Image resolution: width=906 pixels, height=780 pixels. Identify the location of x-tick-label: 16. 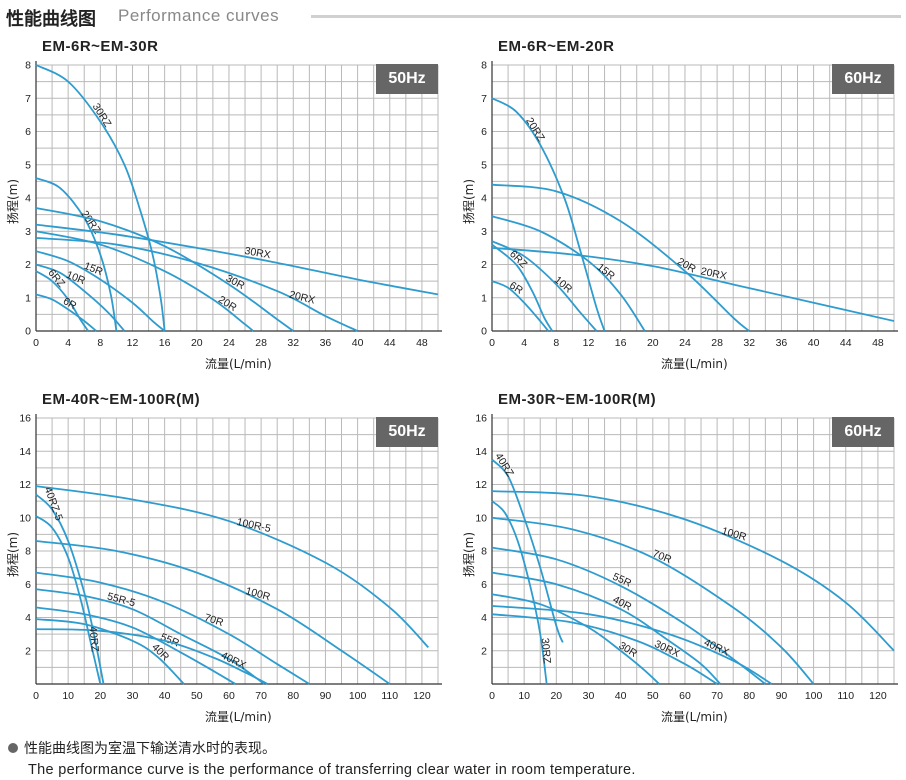
(621, 343).